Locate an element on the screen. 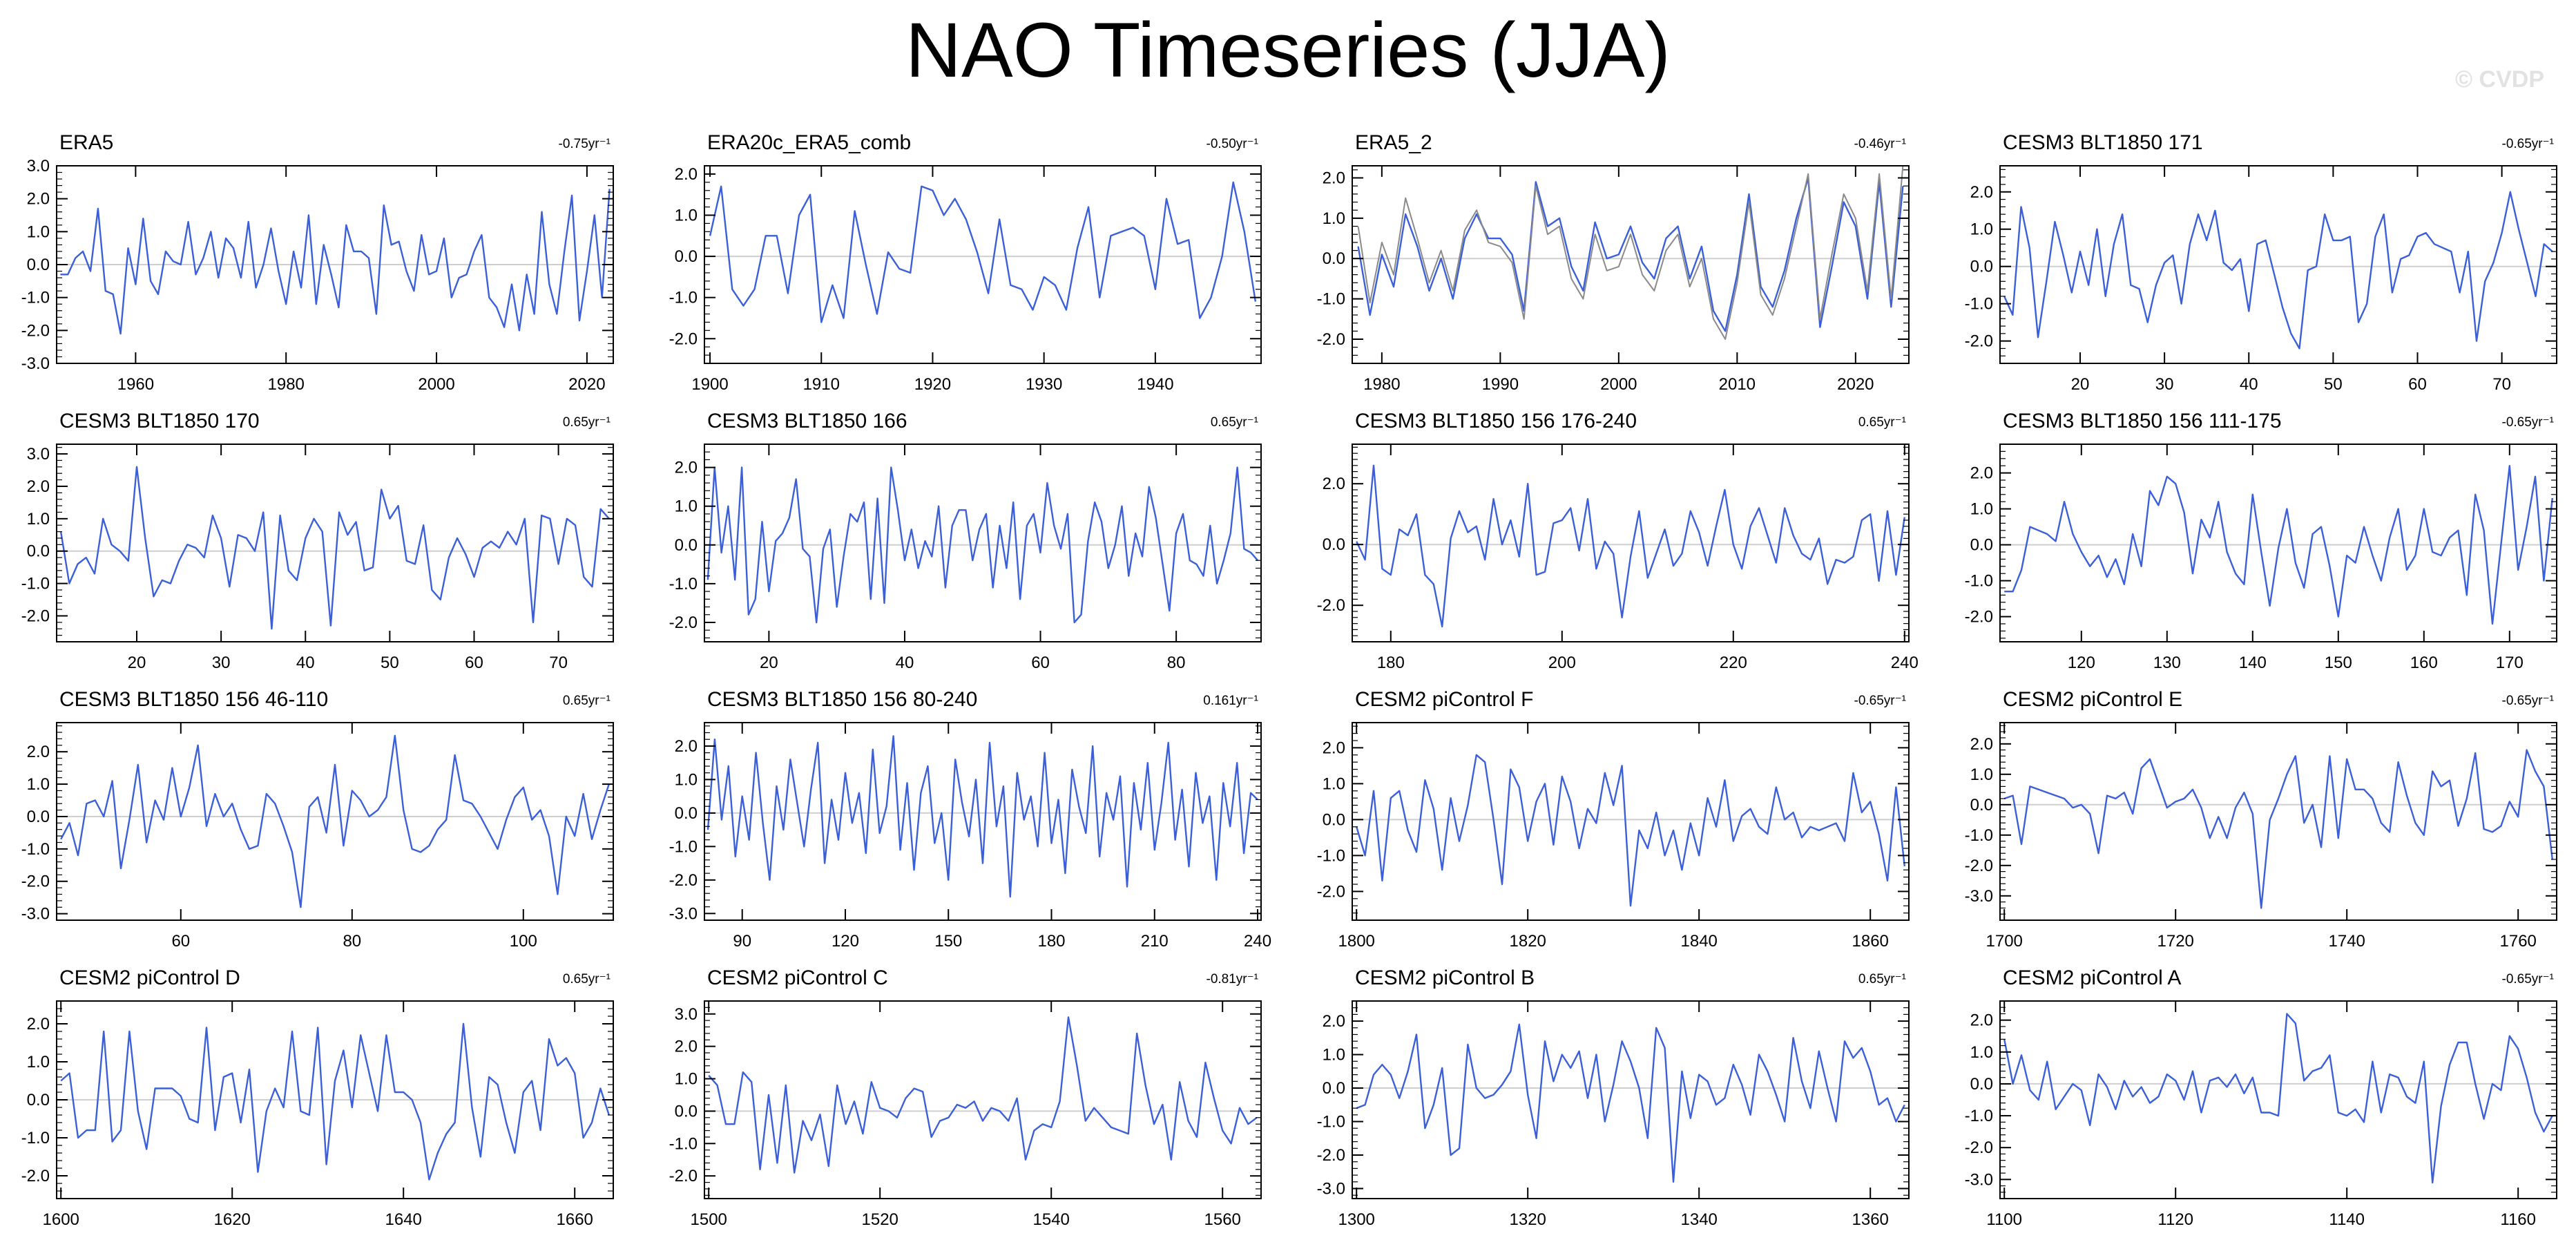  x-tick-label: 170 is located at coordinates (2510, 663).